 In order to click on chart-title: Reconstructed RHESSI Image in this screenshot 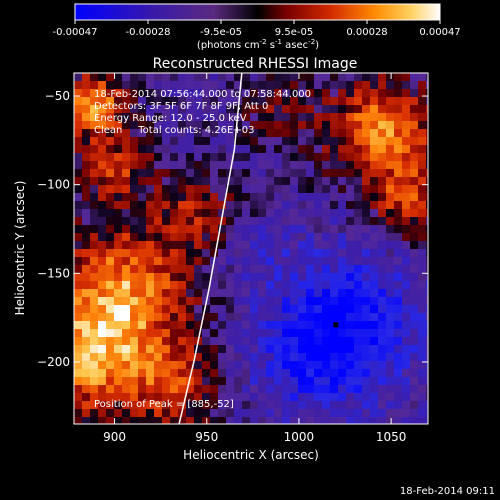, I will do `click(255, 64)`.